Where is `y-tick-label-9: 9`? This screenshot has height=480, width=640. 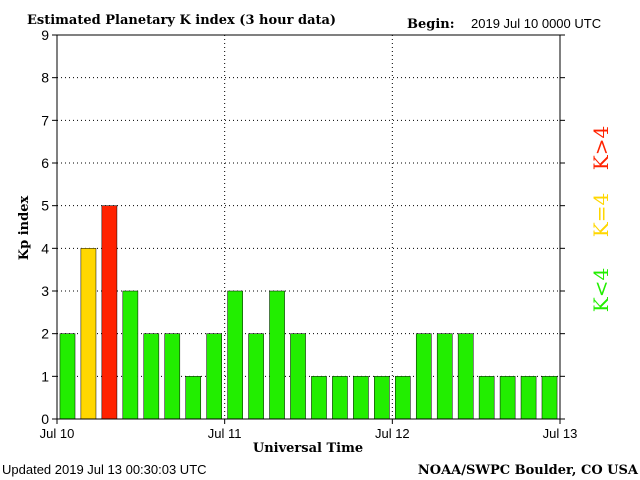 y-tick-label-9: 9 is located at coordinates (45, 35).